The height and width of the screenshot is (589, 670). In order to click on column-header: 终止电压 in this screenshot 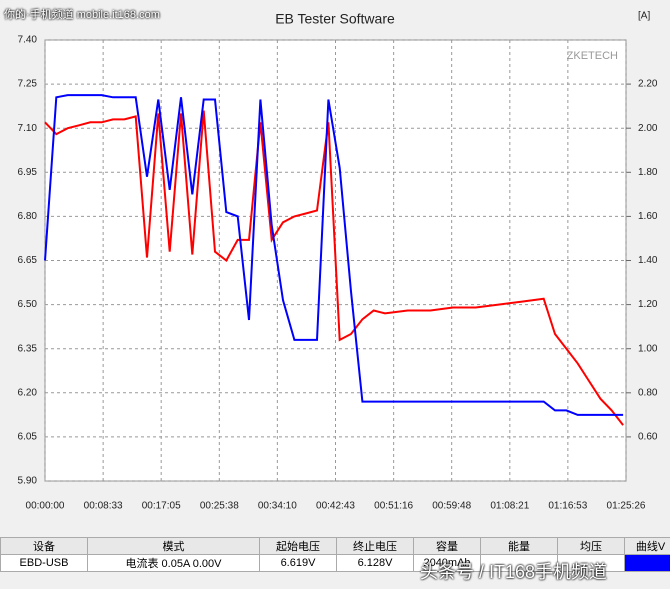, I will do `click(375, 546)`.